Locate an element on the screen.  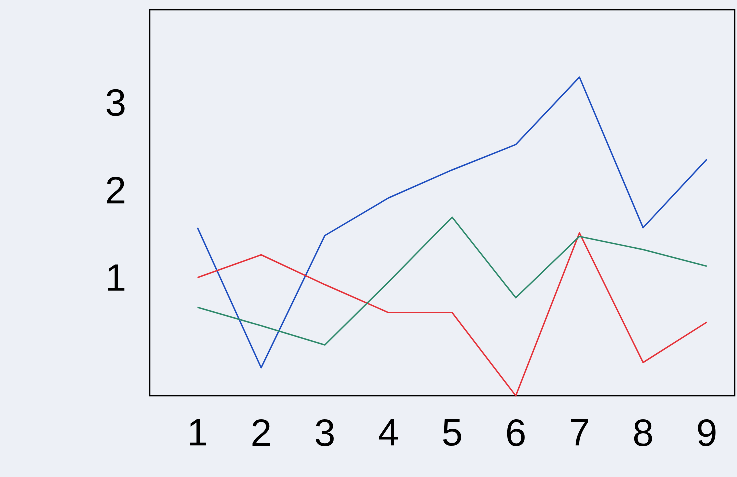
x-tick-label: 4 is located at coordinates (388, 433).